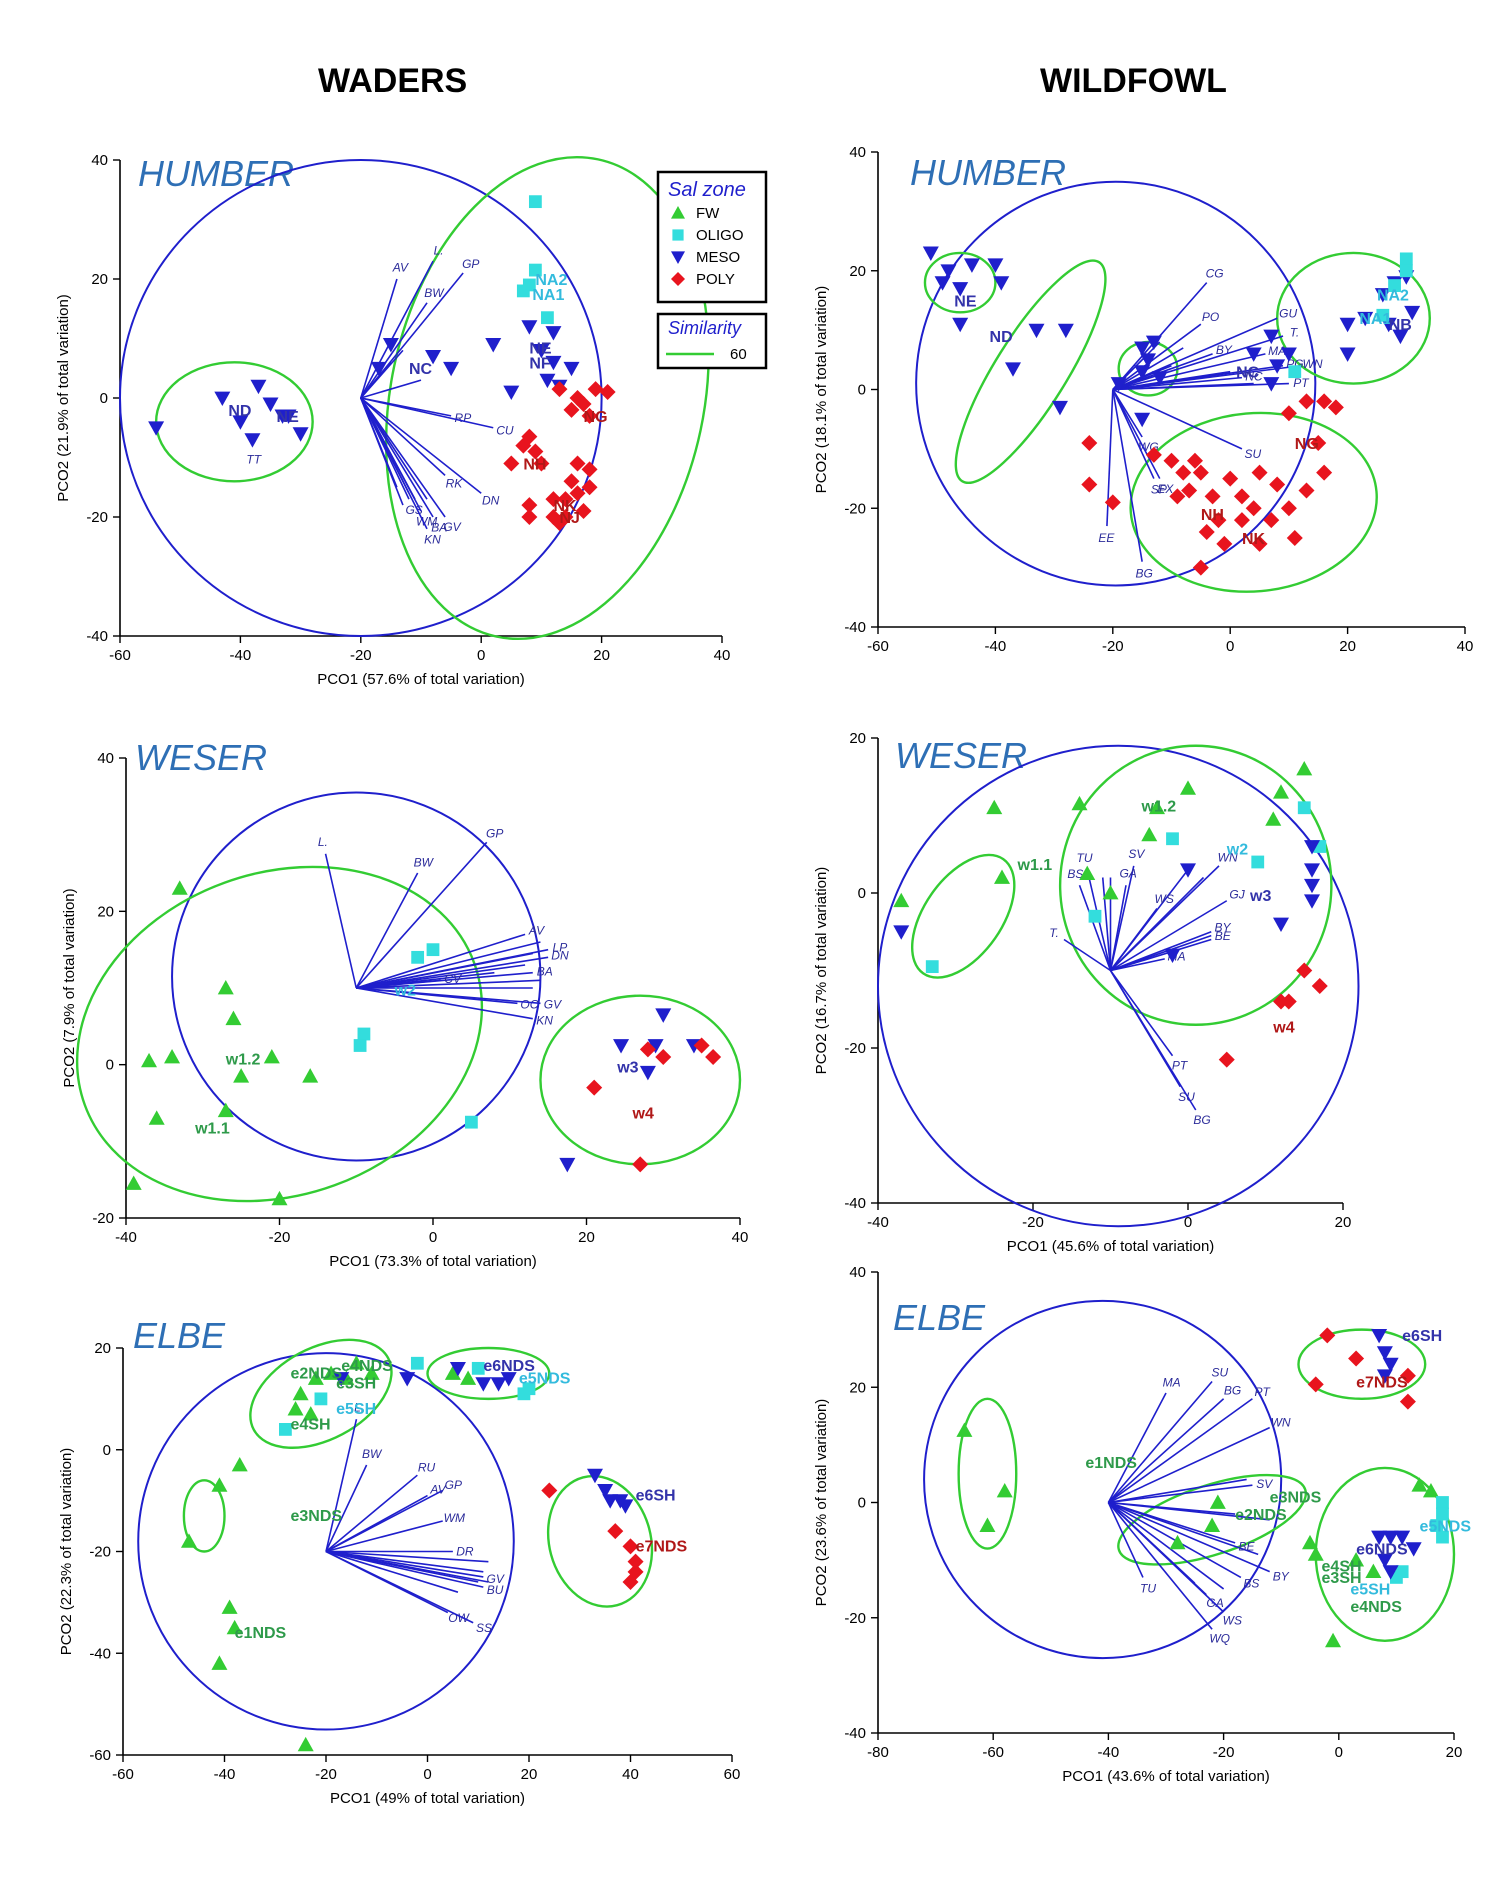 The image size is (1500, 1889). Describe the element at coordinates (678, 212) in the screenshot. I see `legend-marker-fw` at that location.